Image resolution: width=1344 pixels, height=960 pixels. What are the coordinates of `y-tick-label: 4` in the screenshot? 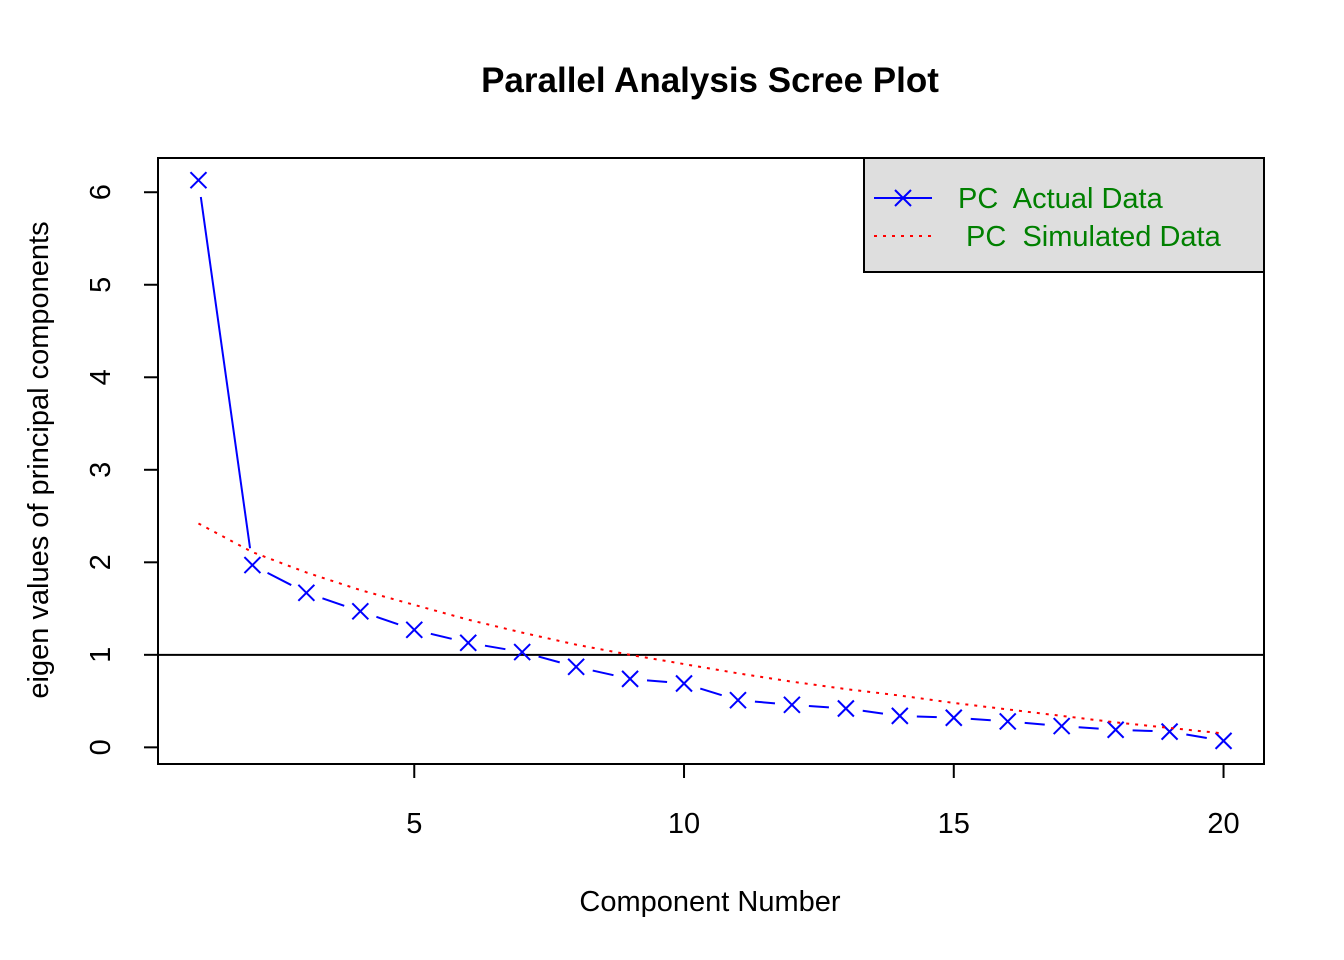 It's located at (101, 377).